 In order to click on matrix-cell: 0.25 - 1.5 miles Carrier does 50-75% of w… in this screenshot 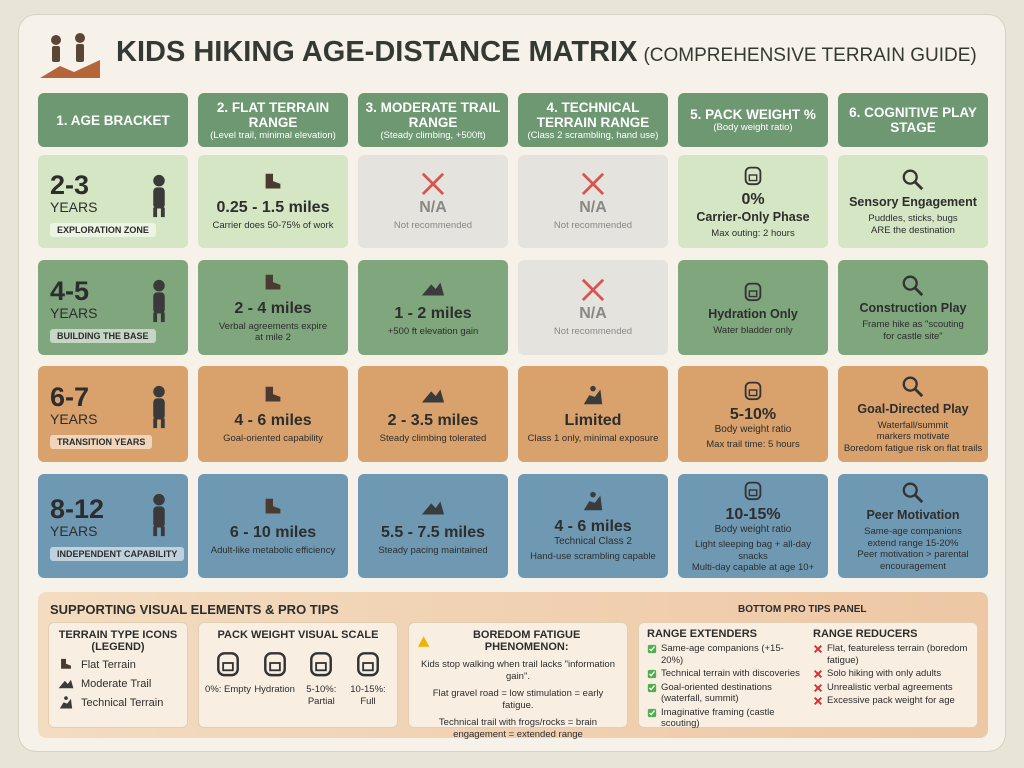, I will do `click(273, 201)`.